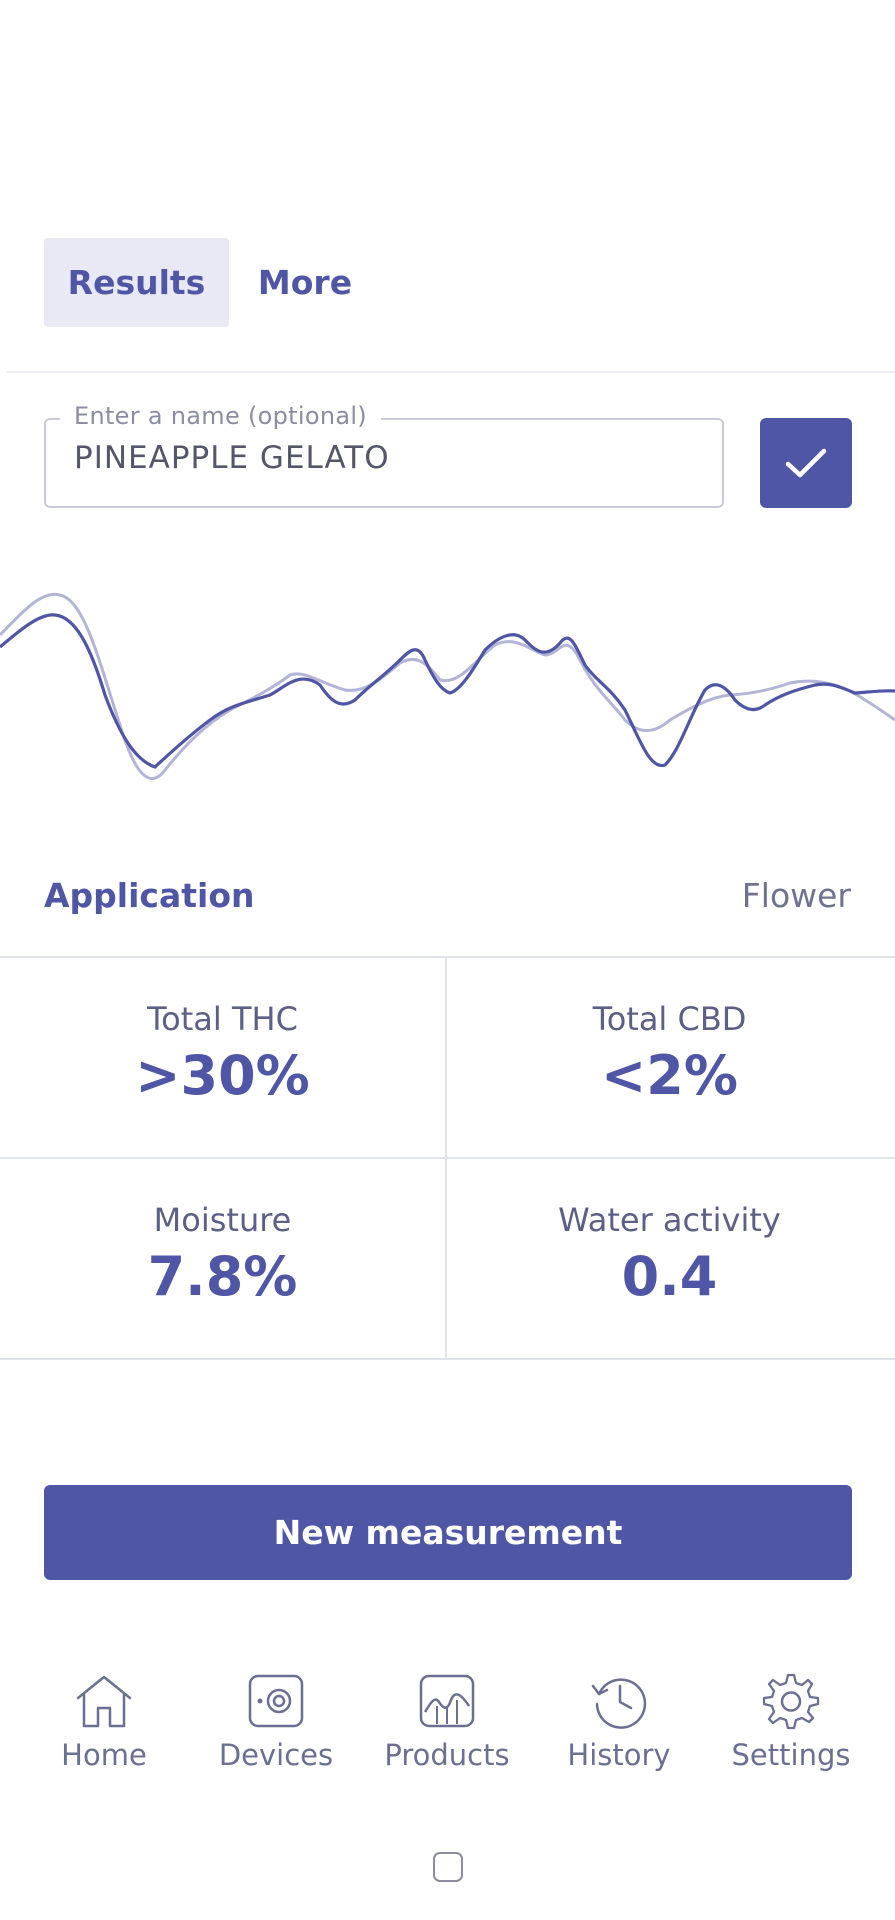  What do you see at coordinates (669, 1019) in the screenshot?
I see `metric-label: Total CBD` at bounding box center [669, 1019].